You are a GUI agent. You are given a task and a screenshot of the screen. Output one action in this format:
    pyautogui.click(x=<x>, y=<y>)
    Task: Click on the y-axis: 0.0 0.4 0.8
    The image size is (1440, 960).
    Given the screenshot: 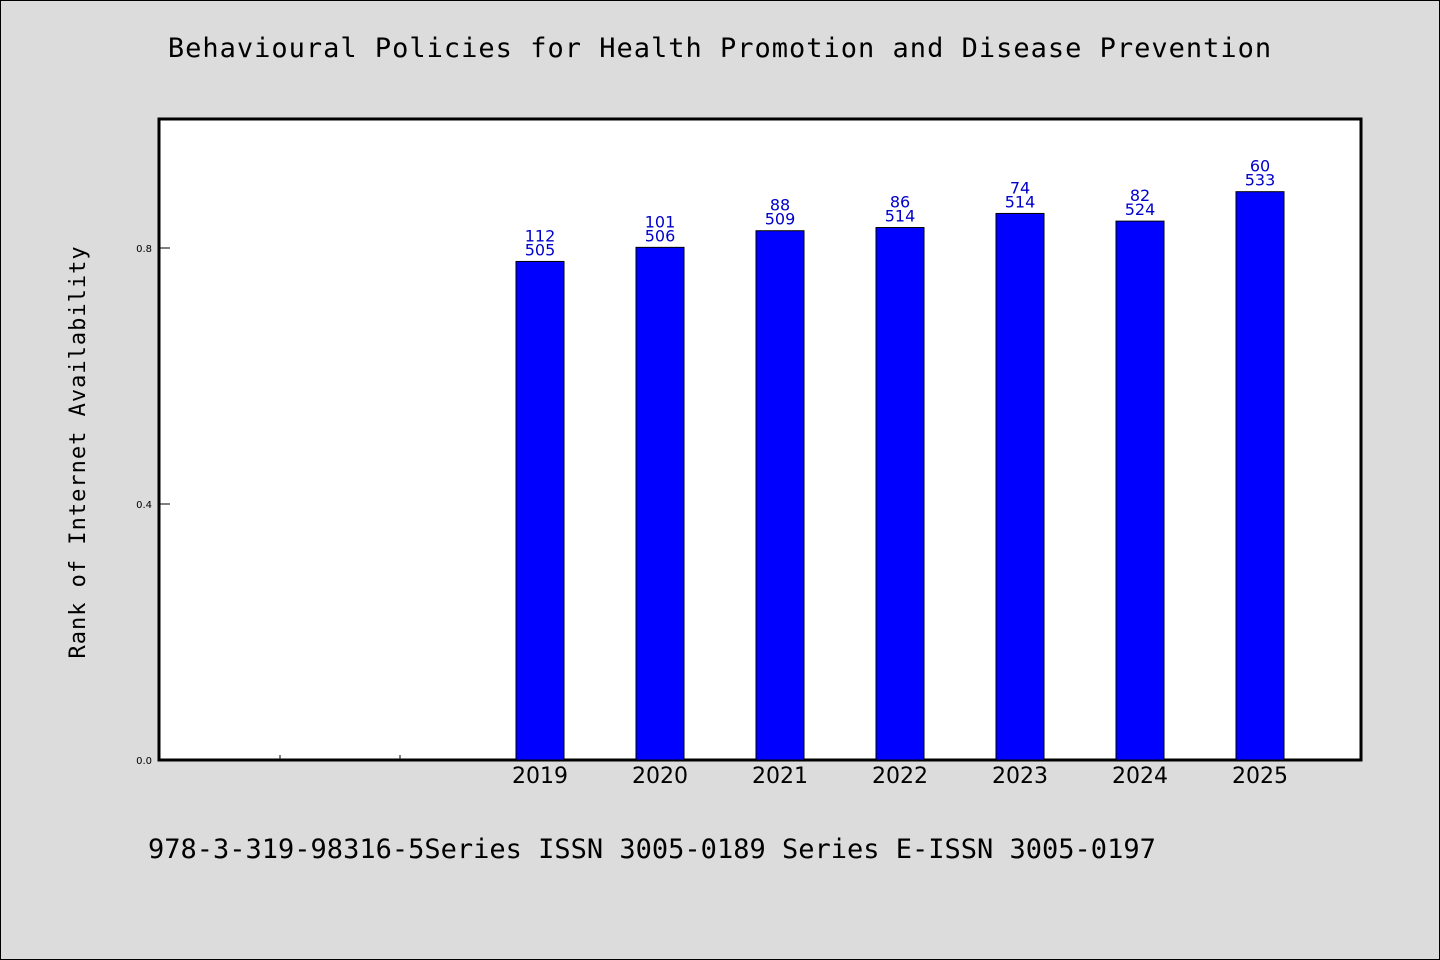 What is the action you would take?
    pyautogui.click(x=153, y=505)
    